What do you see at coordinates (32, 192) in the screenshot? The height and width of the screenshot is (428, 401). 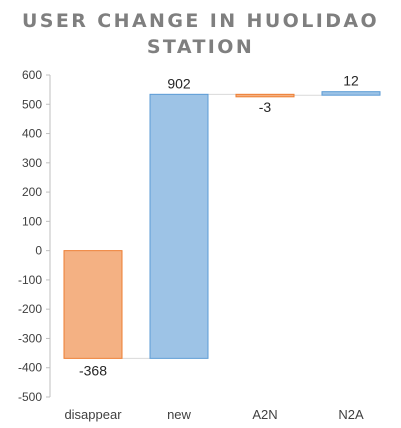 I see `y-tick-label: 200` at bounding box center [32, 192].